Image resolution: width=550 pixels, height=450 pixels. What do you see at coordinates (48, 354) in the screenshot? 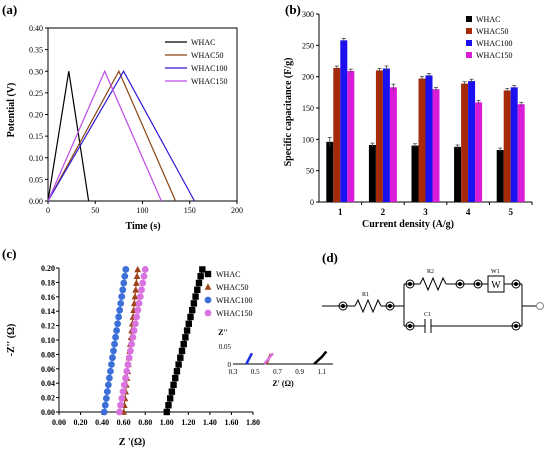
I see `y-tick-label: 0.08` at bounding box center [48, 354].